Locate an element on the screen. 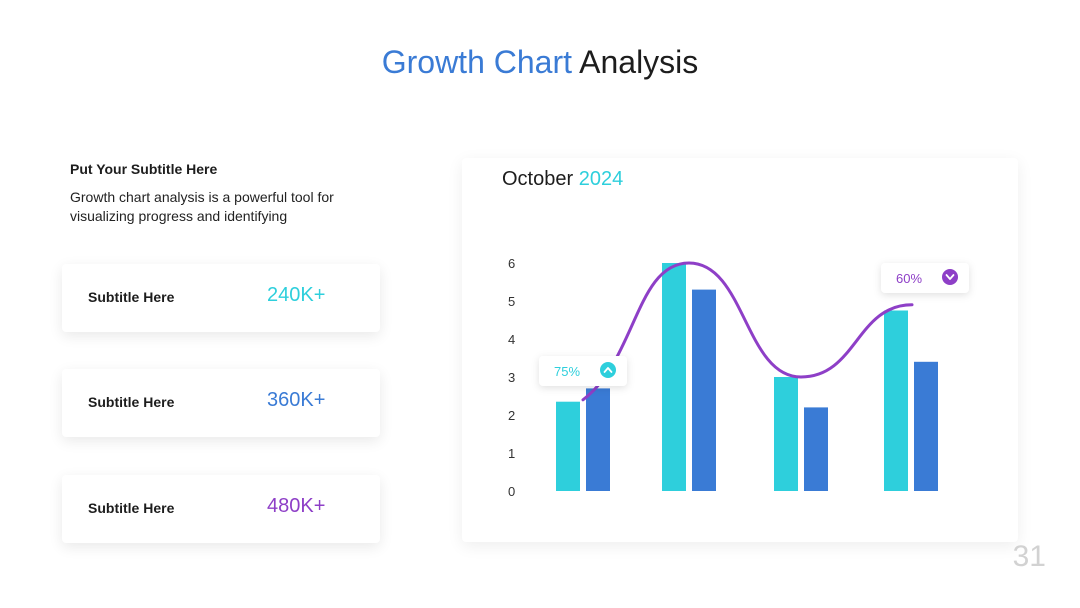 The width and height of the screenshot is (1080, 608). chart-title-year: 2024 is located at coordinates (601, 179).